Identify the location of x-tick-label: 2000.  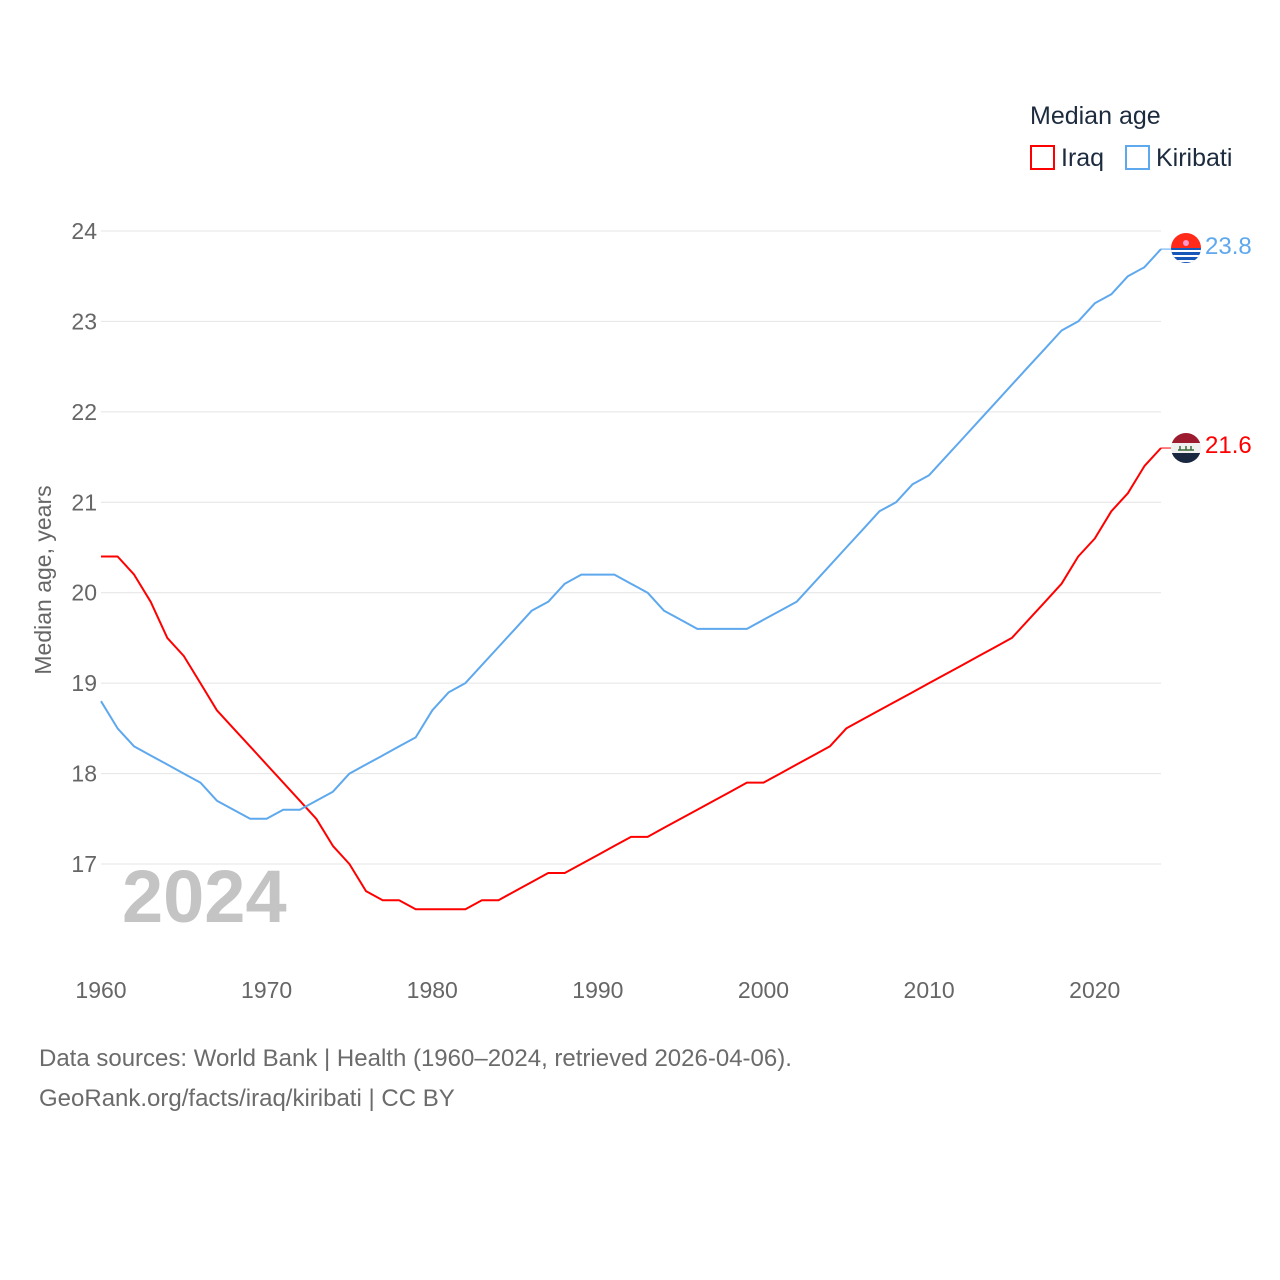
(763, 990).